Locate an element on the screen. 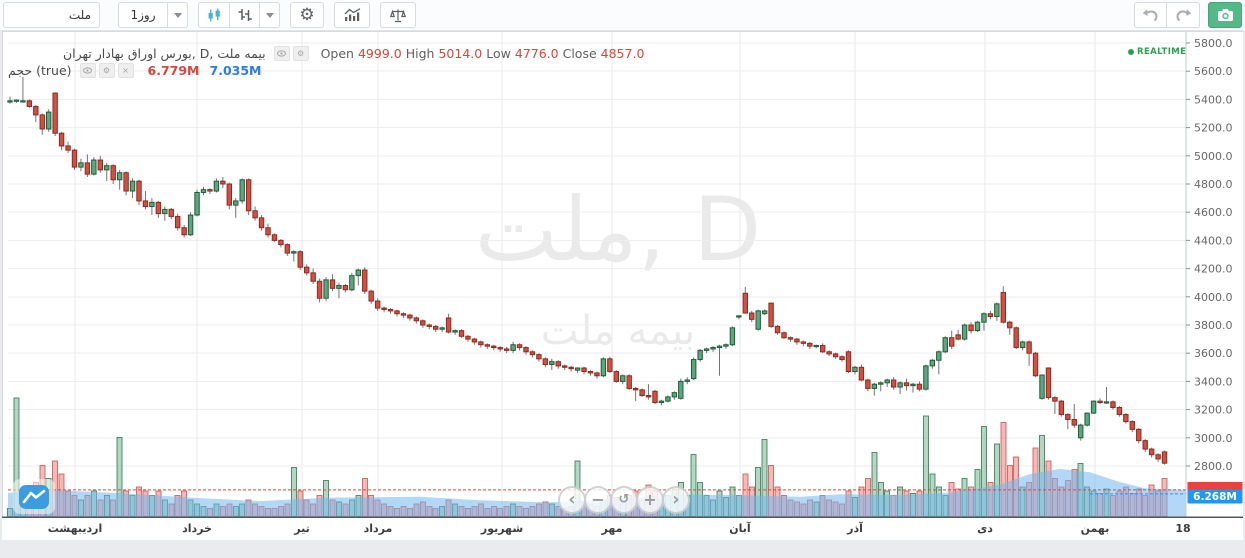 This screenshot has width=1245, height=558. settings-button: ⚙ is located at coordinates (307, 15).